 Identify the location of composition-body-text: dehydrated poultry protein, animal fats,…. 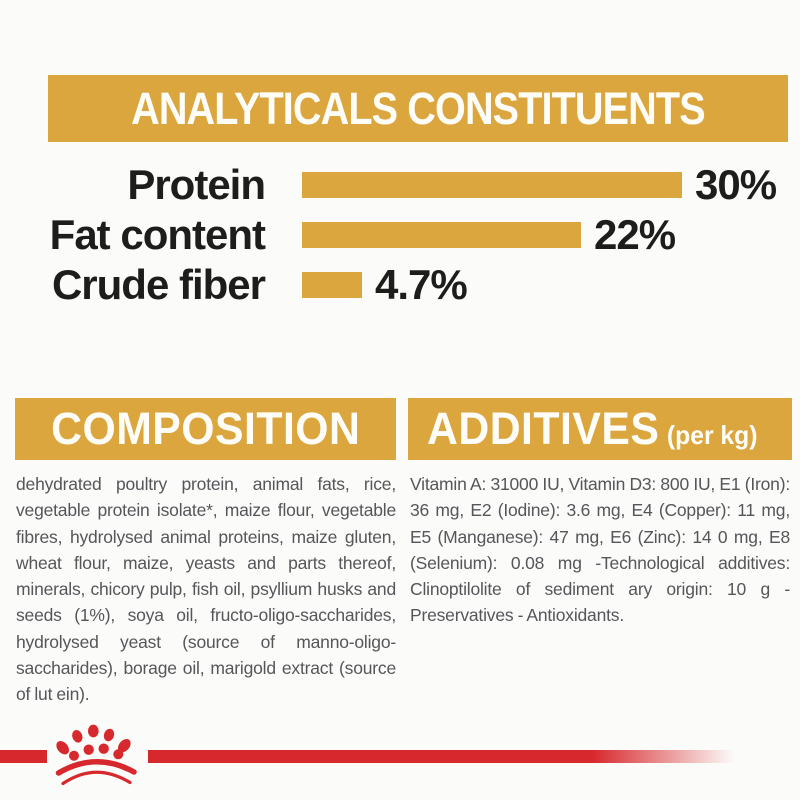
(206, 589).